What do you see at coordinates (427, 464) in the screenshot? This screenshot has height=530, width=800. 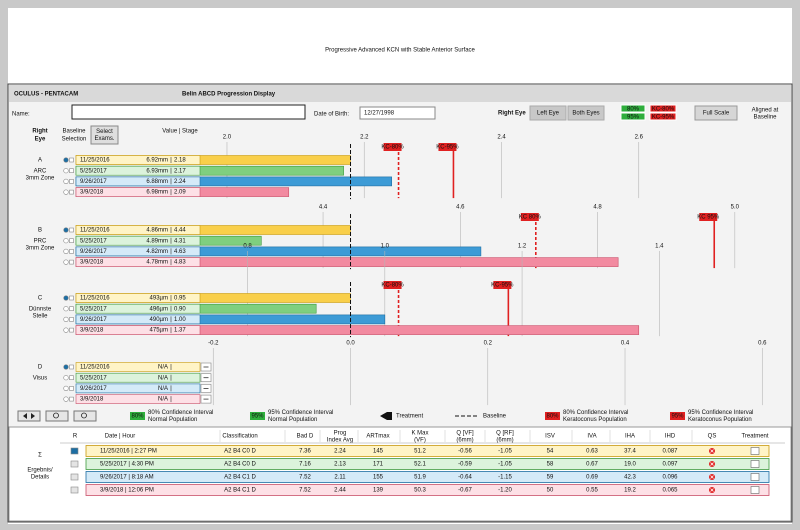 I see `table-row` at bounding box center [427, 464].